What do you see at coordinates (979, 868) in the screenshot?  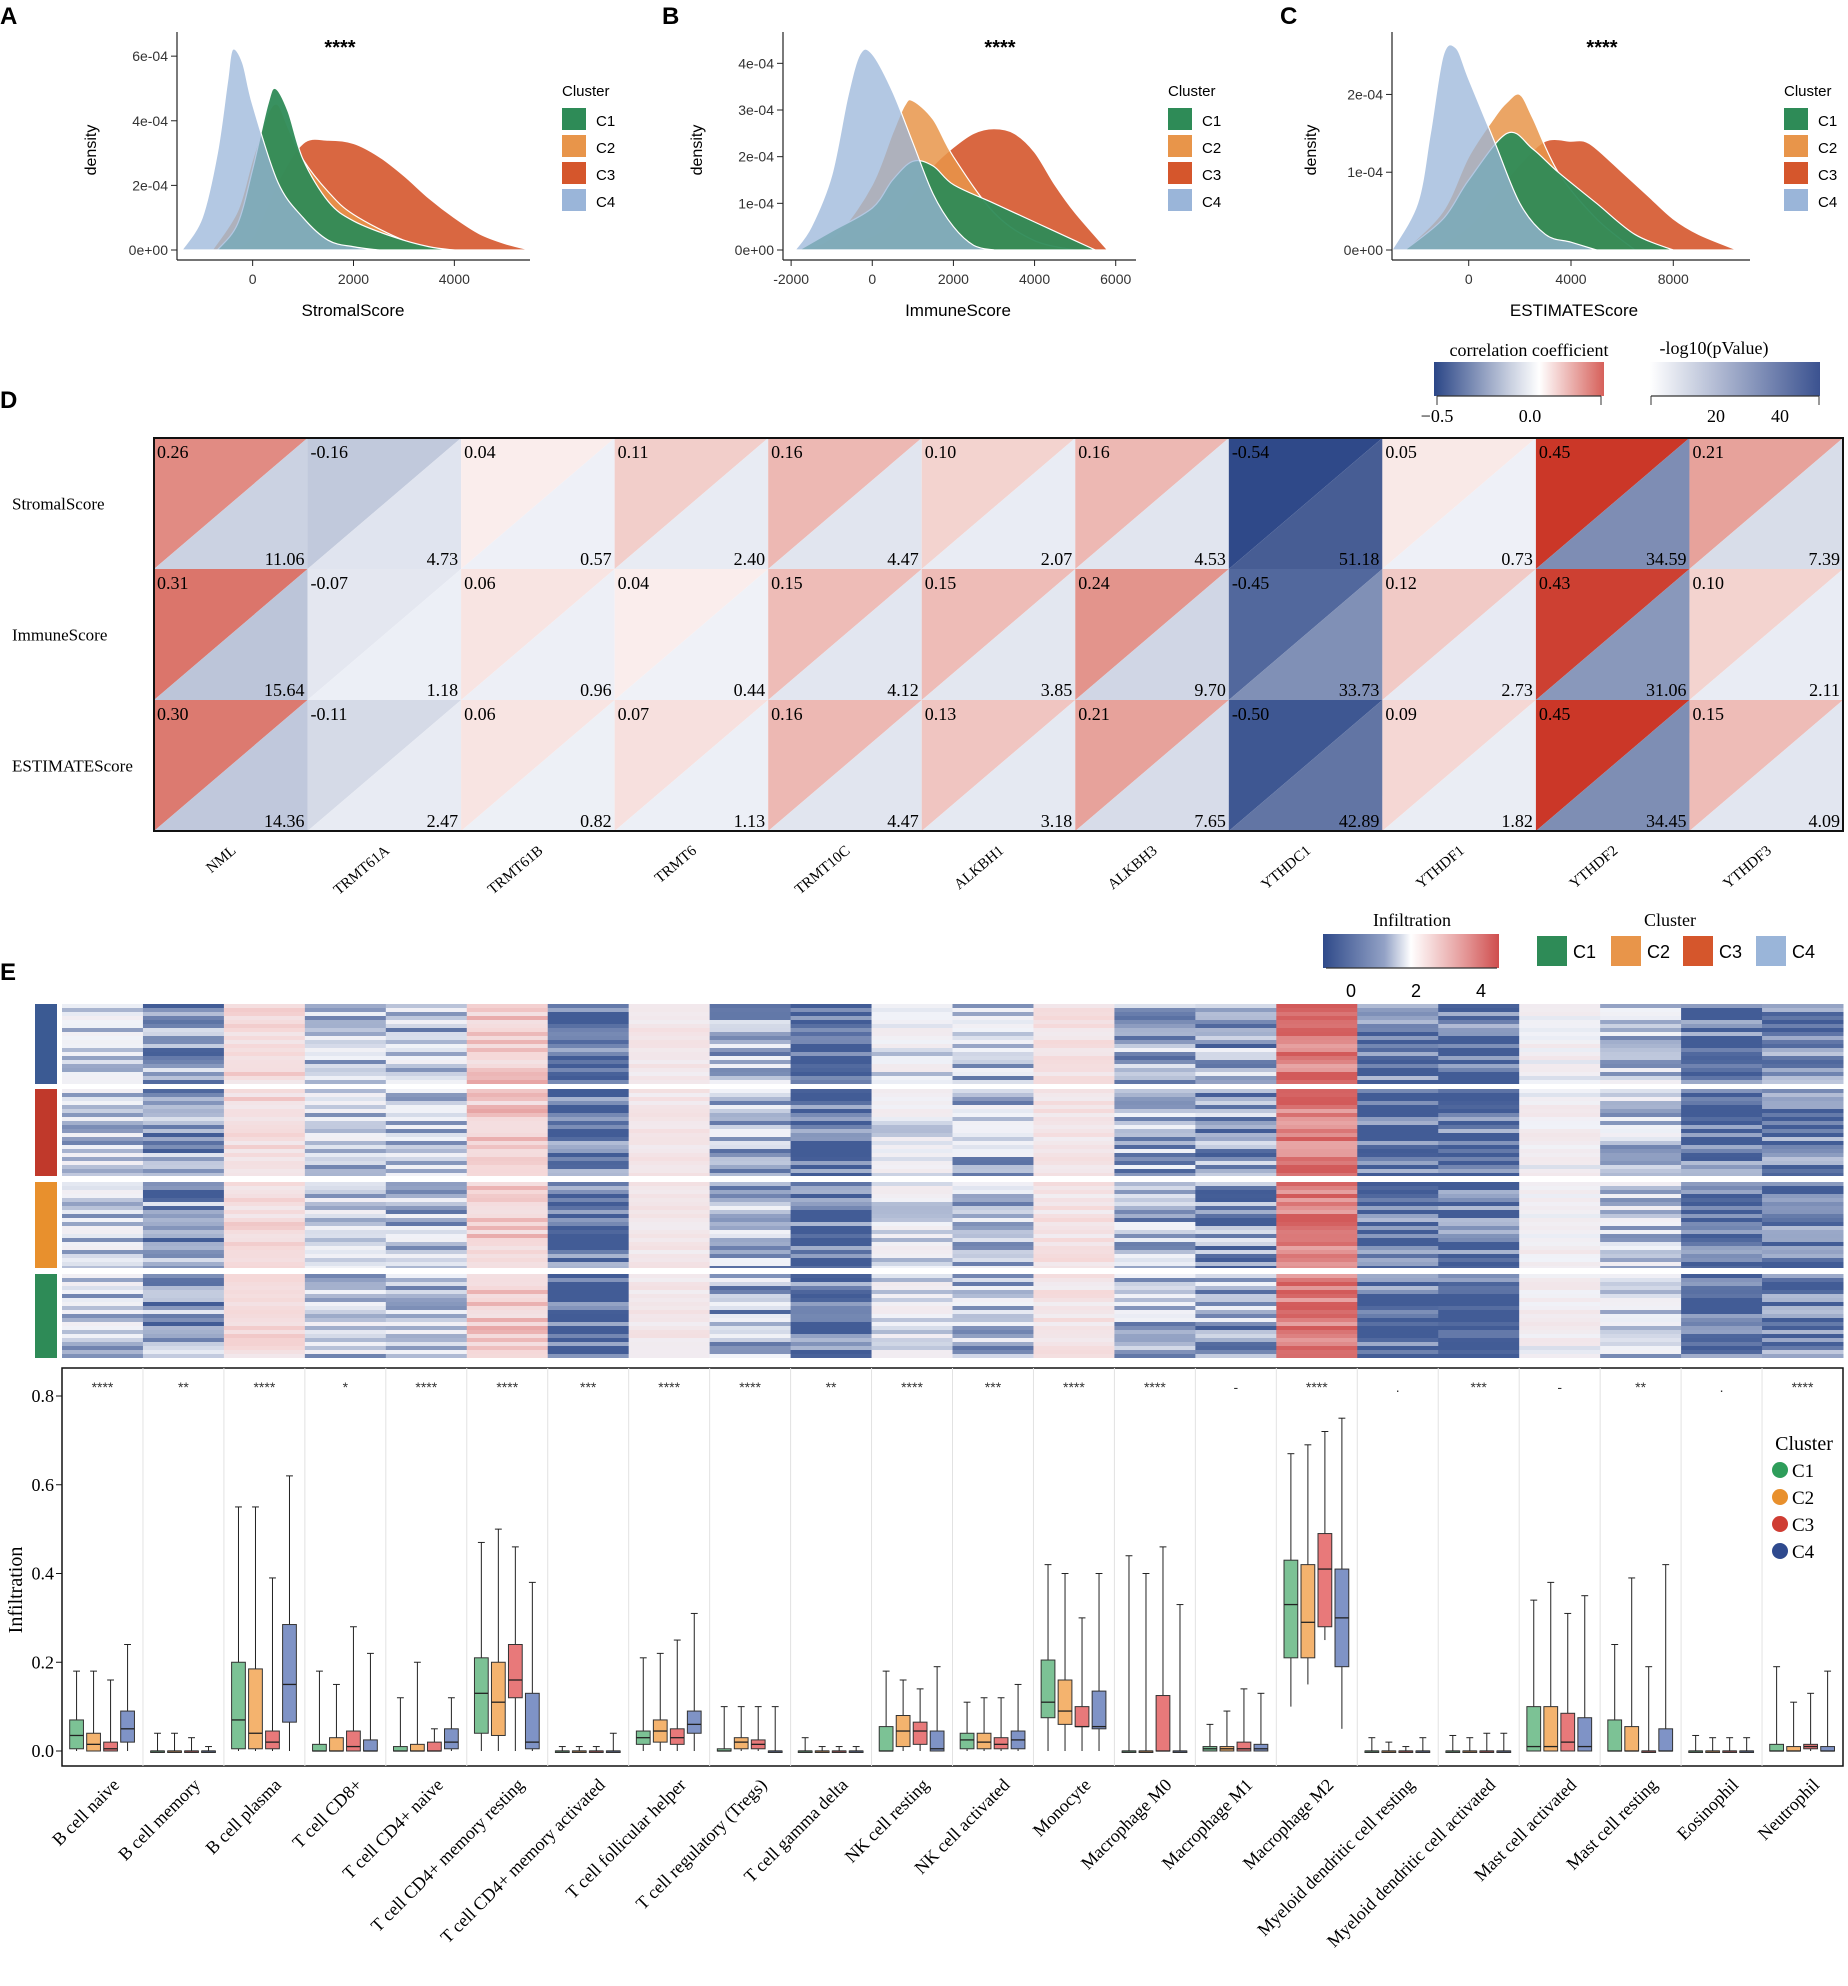 I see `gene-label: ALKBH1` at bounding box center [979, 868].